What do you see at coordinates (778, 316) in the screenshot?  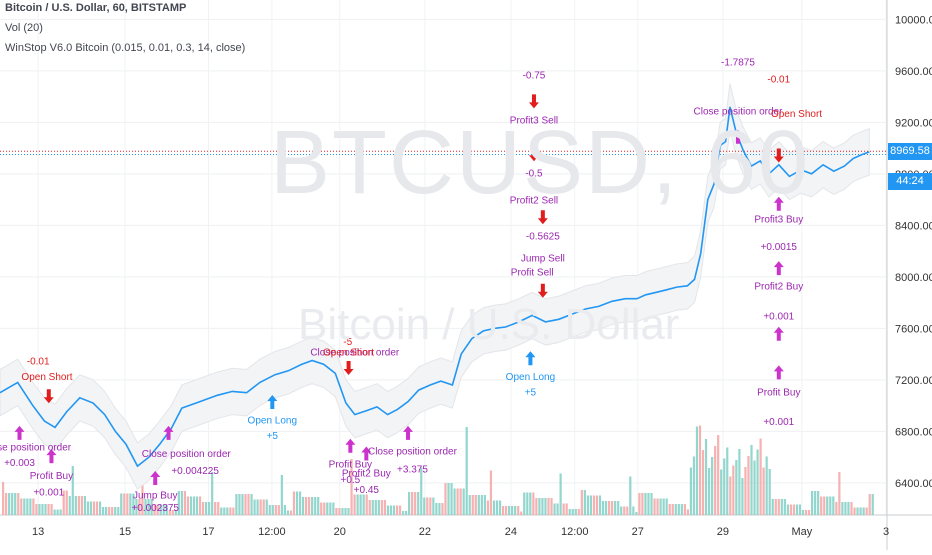 I see `trade-annotation: +0.001` at bounding box center [778, 316].